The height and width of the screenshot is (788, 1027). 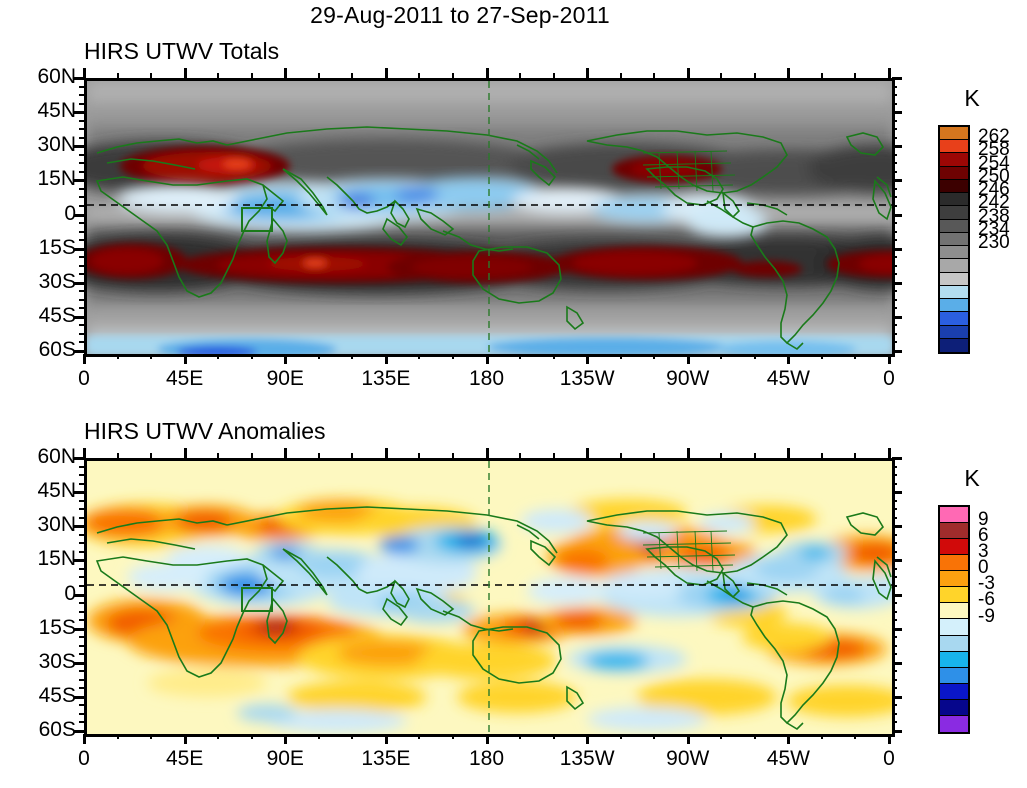 I want to click on y-tick-label: 60S, so click(x=57, y=729).